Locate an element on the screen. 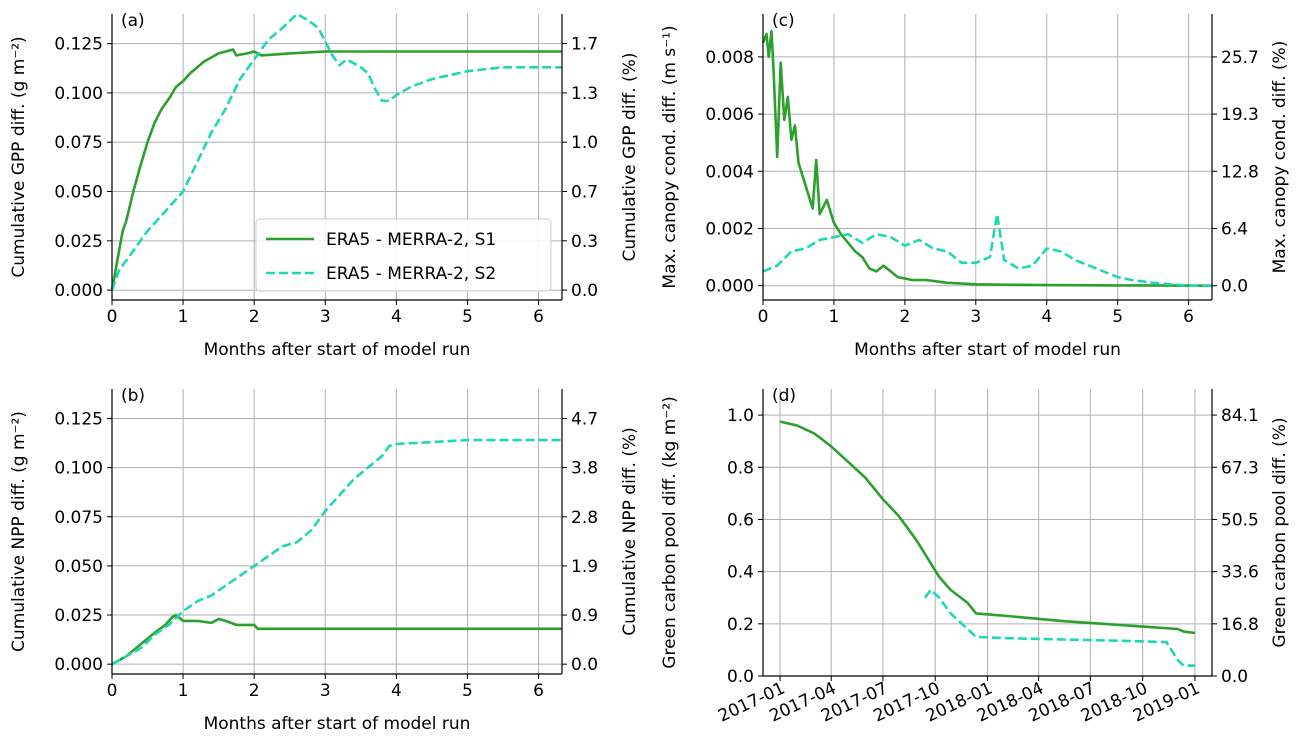 The height and width of the screenshot is (744, 1309). legend-frame is located at coordinates (403, 255).